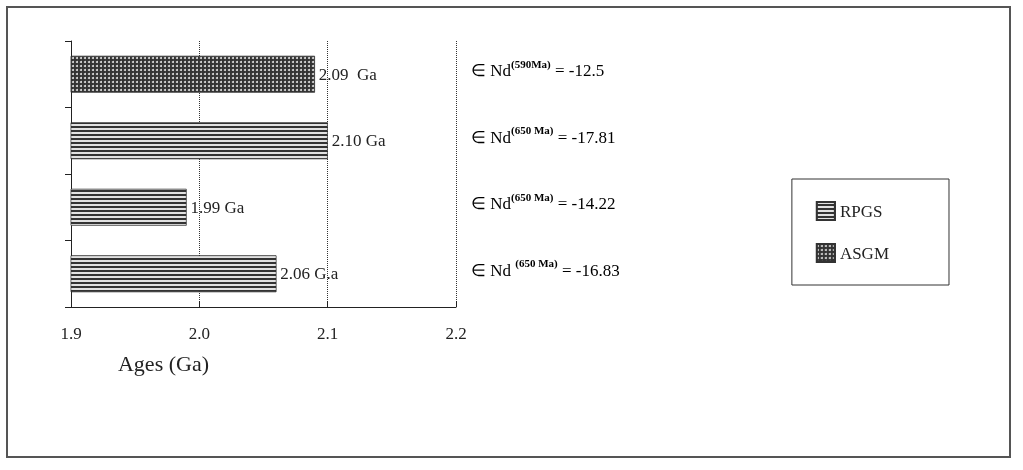  I want to click on x-axis-title: Ages (Ga), so click(163, 363).